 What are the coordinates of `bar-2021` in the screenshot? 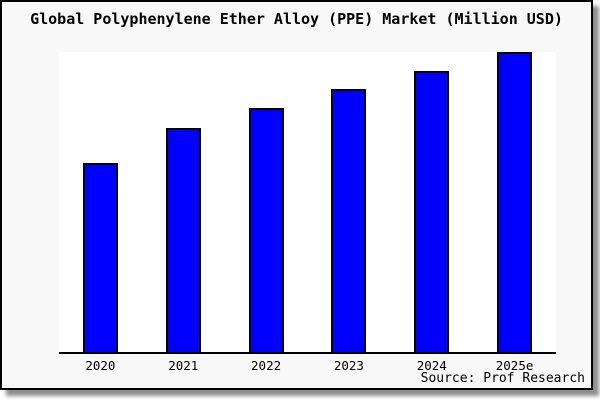 It's located at (183, 240).